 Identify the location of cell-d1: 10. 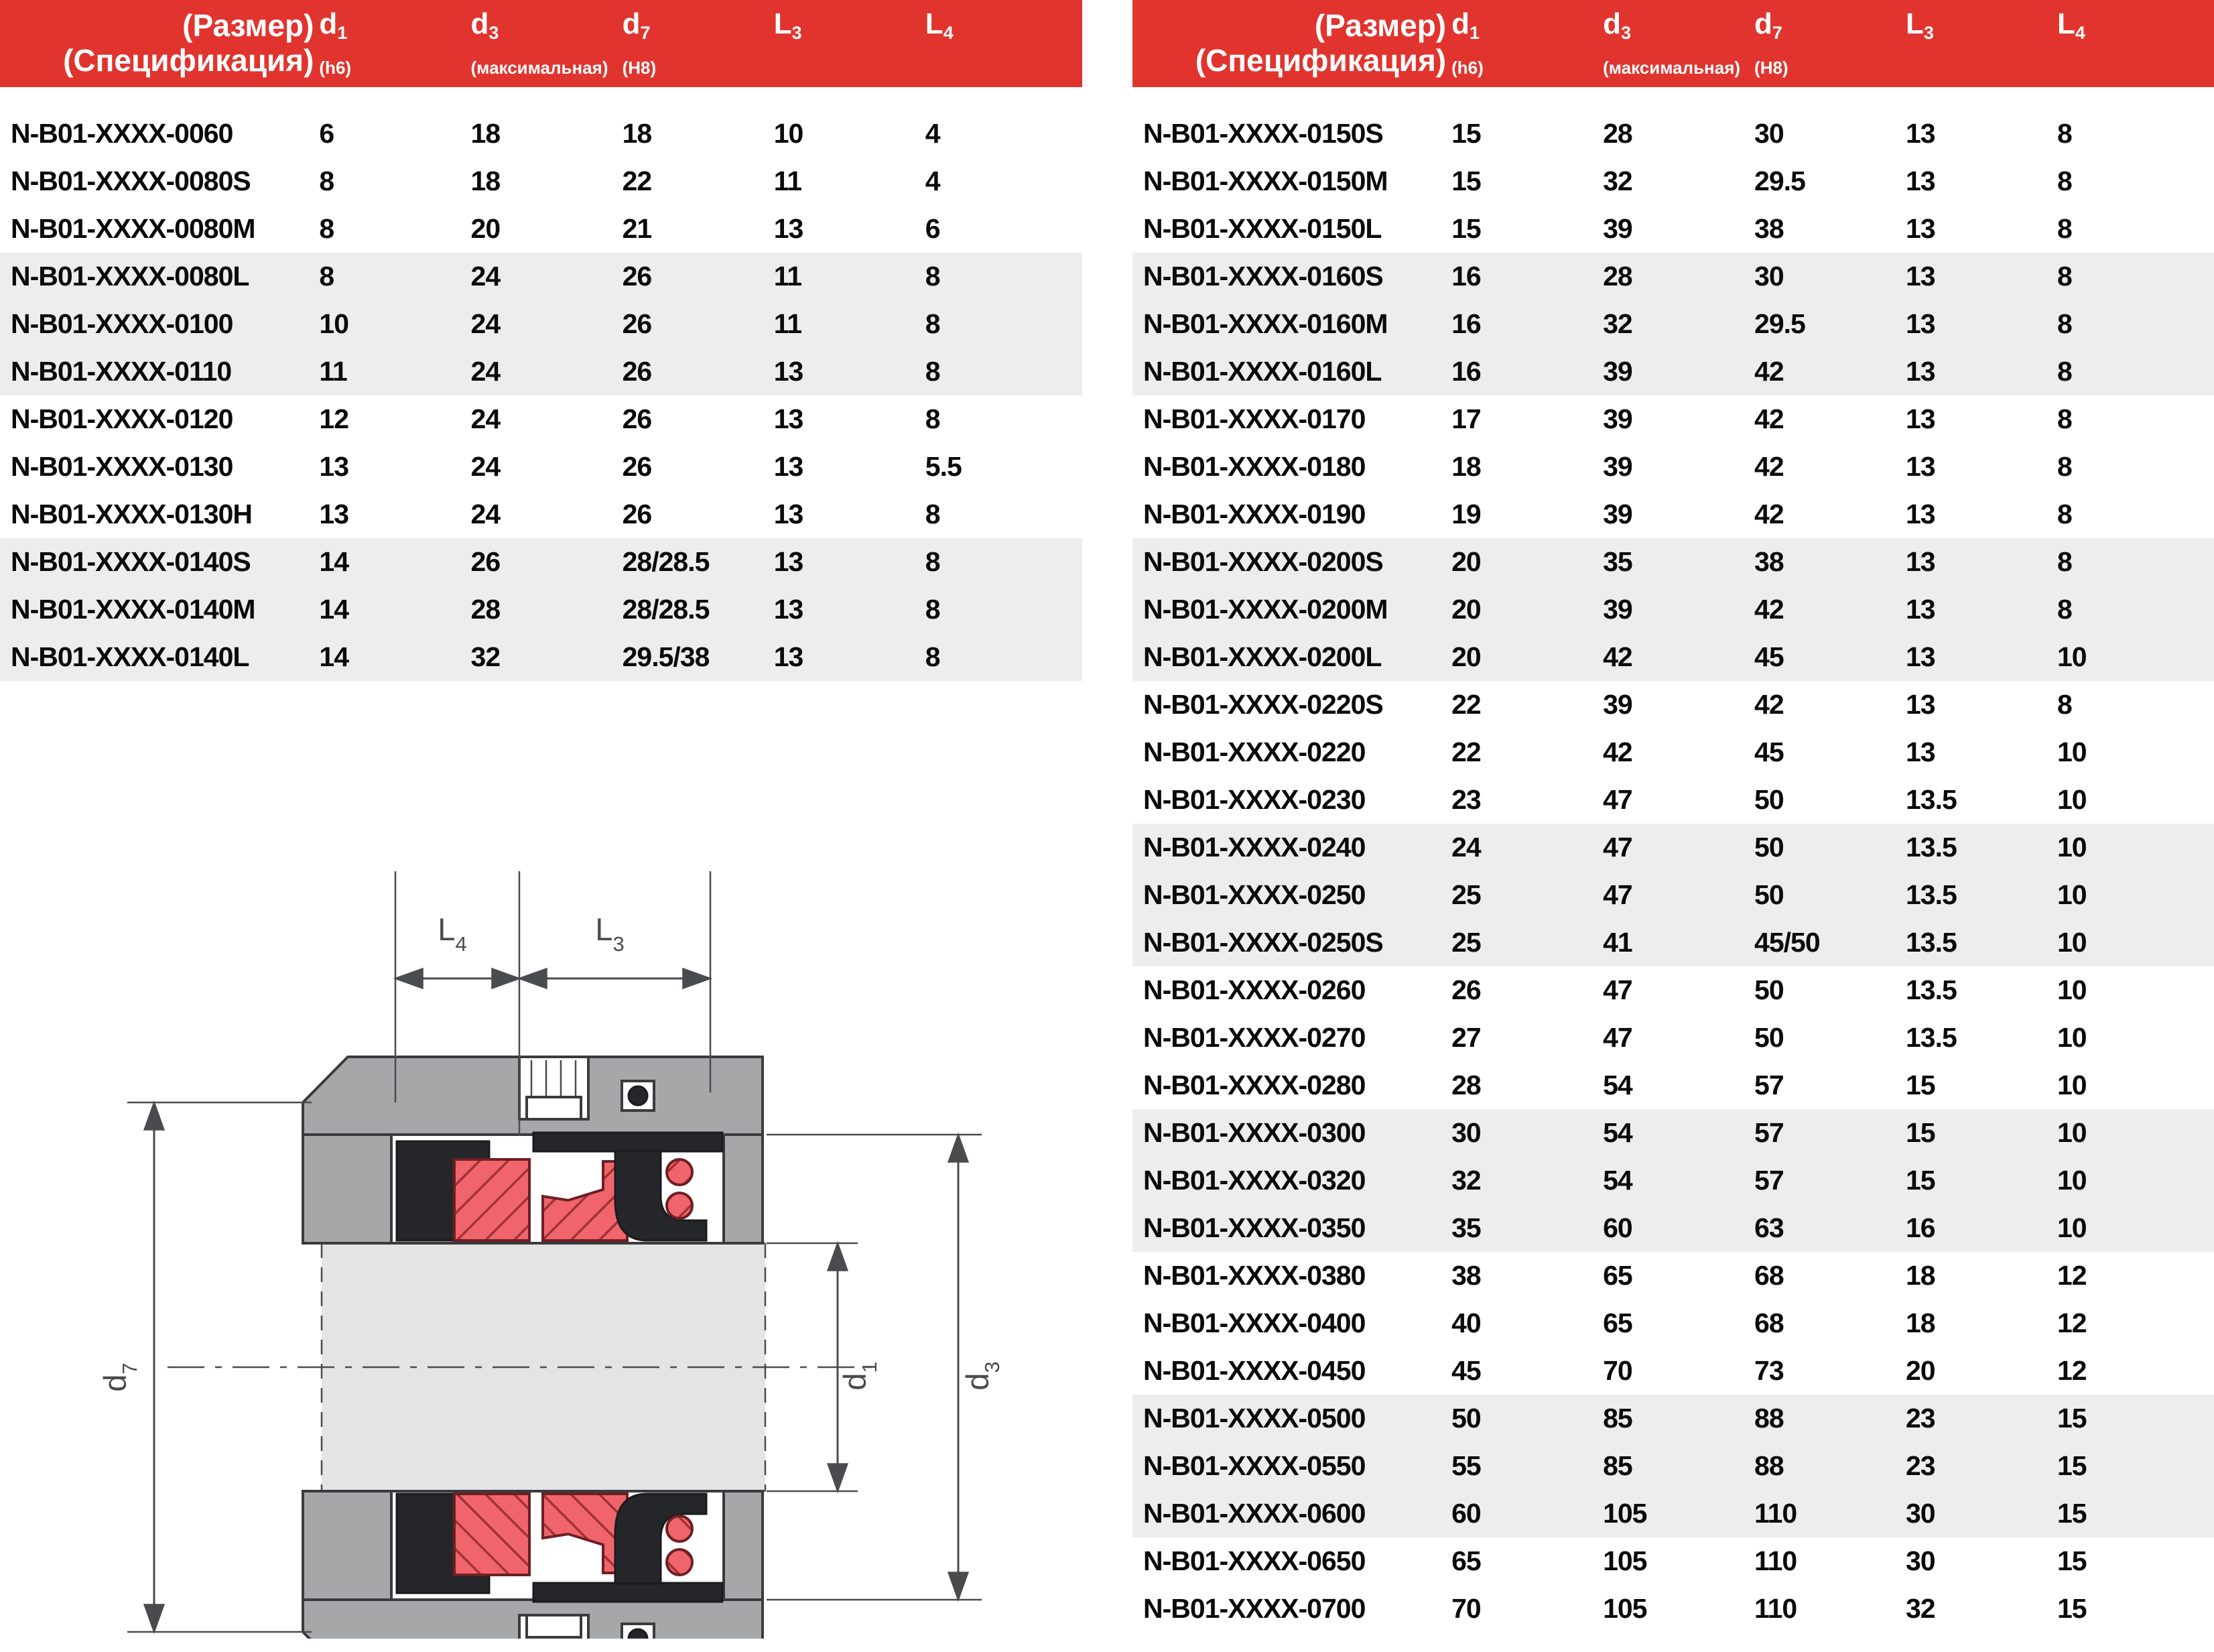
(334, 324).